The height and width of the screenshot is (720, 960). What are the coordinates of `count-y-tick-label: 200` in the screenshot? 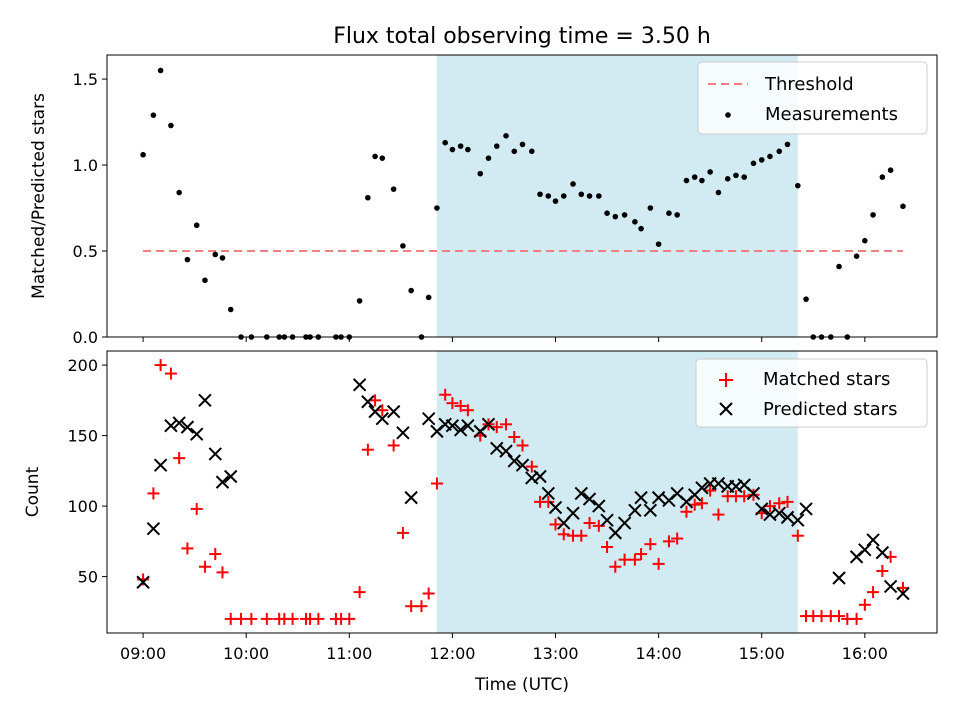 It's located at (82, 365).